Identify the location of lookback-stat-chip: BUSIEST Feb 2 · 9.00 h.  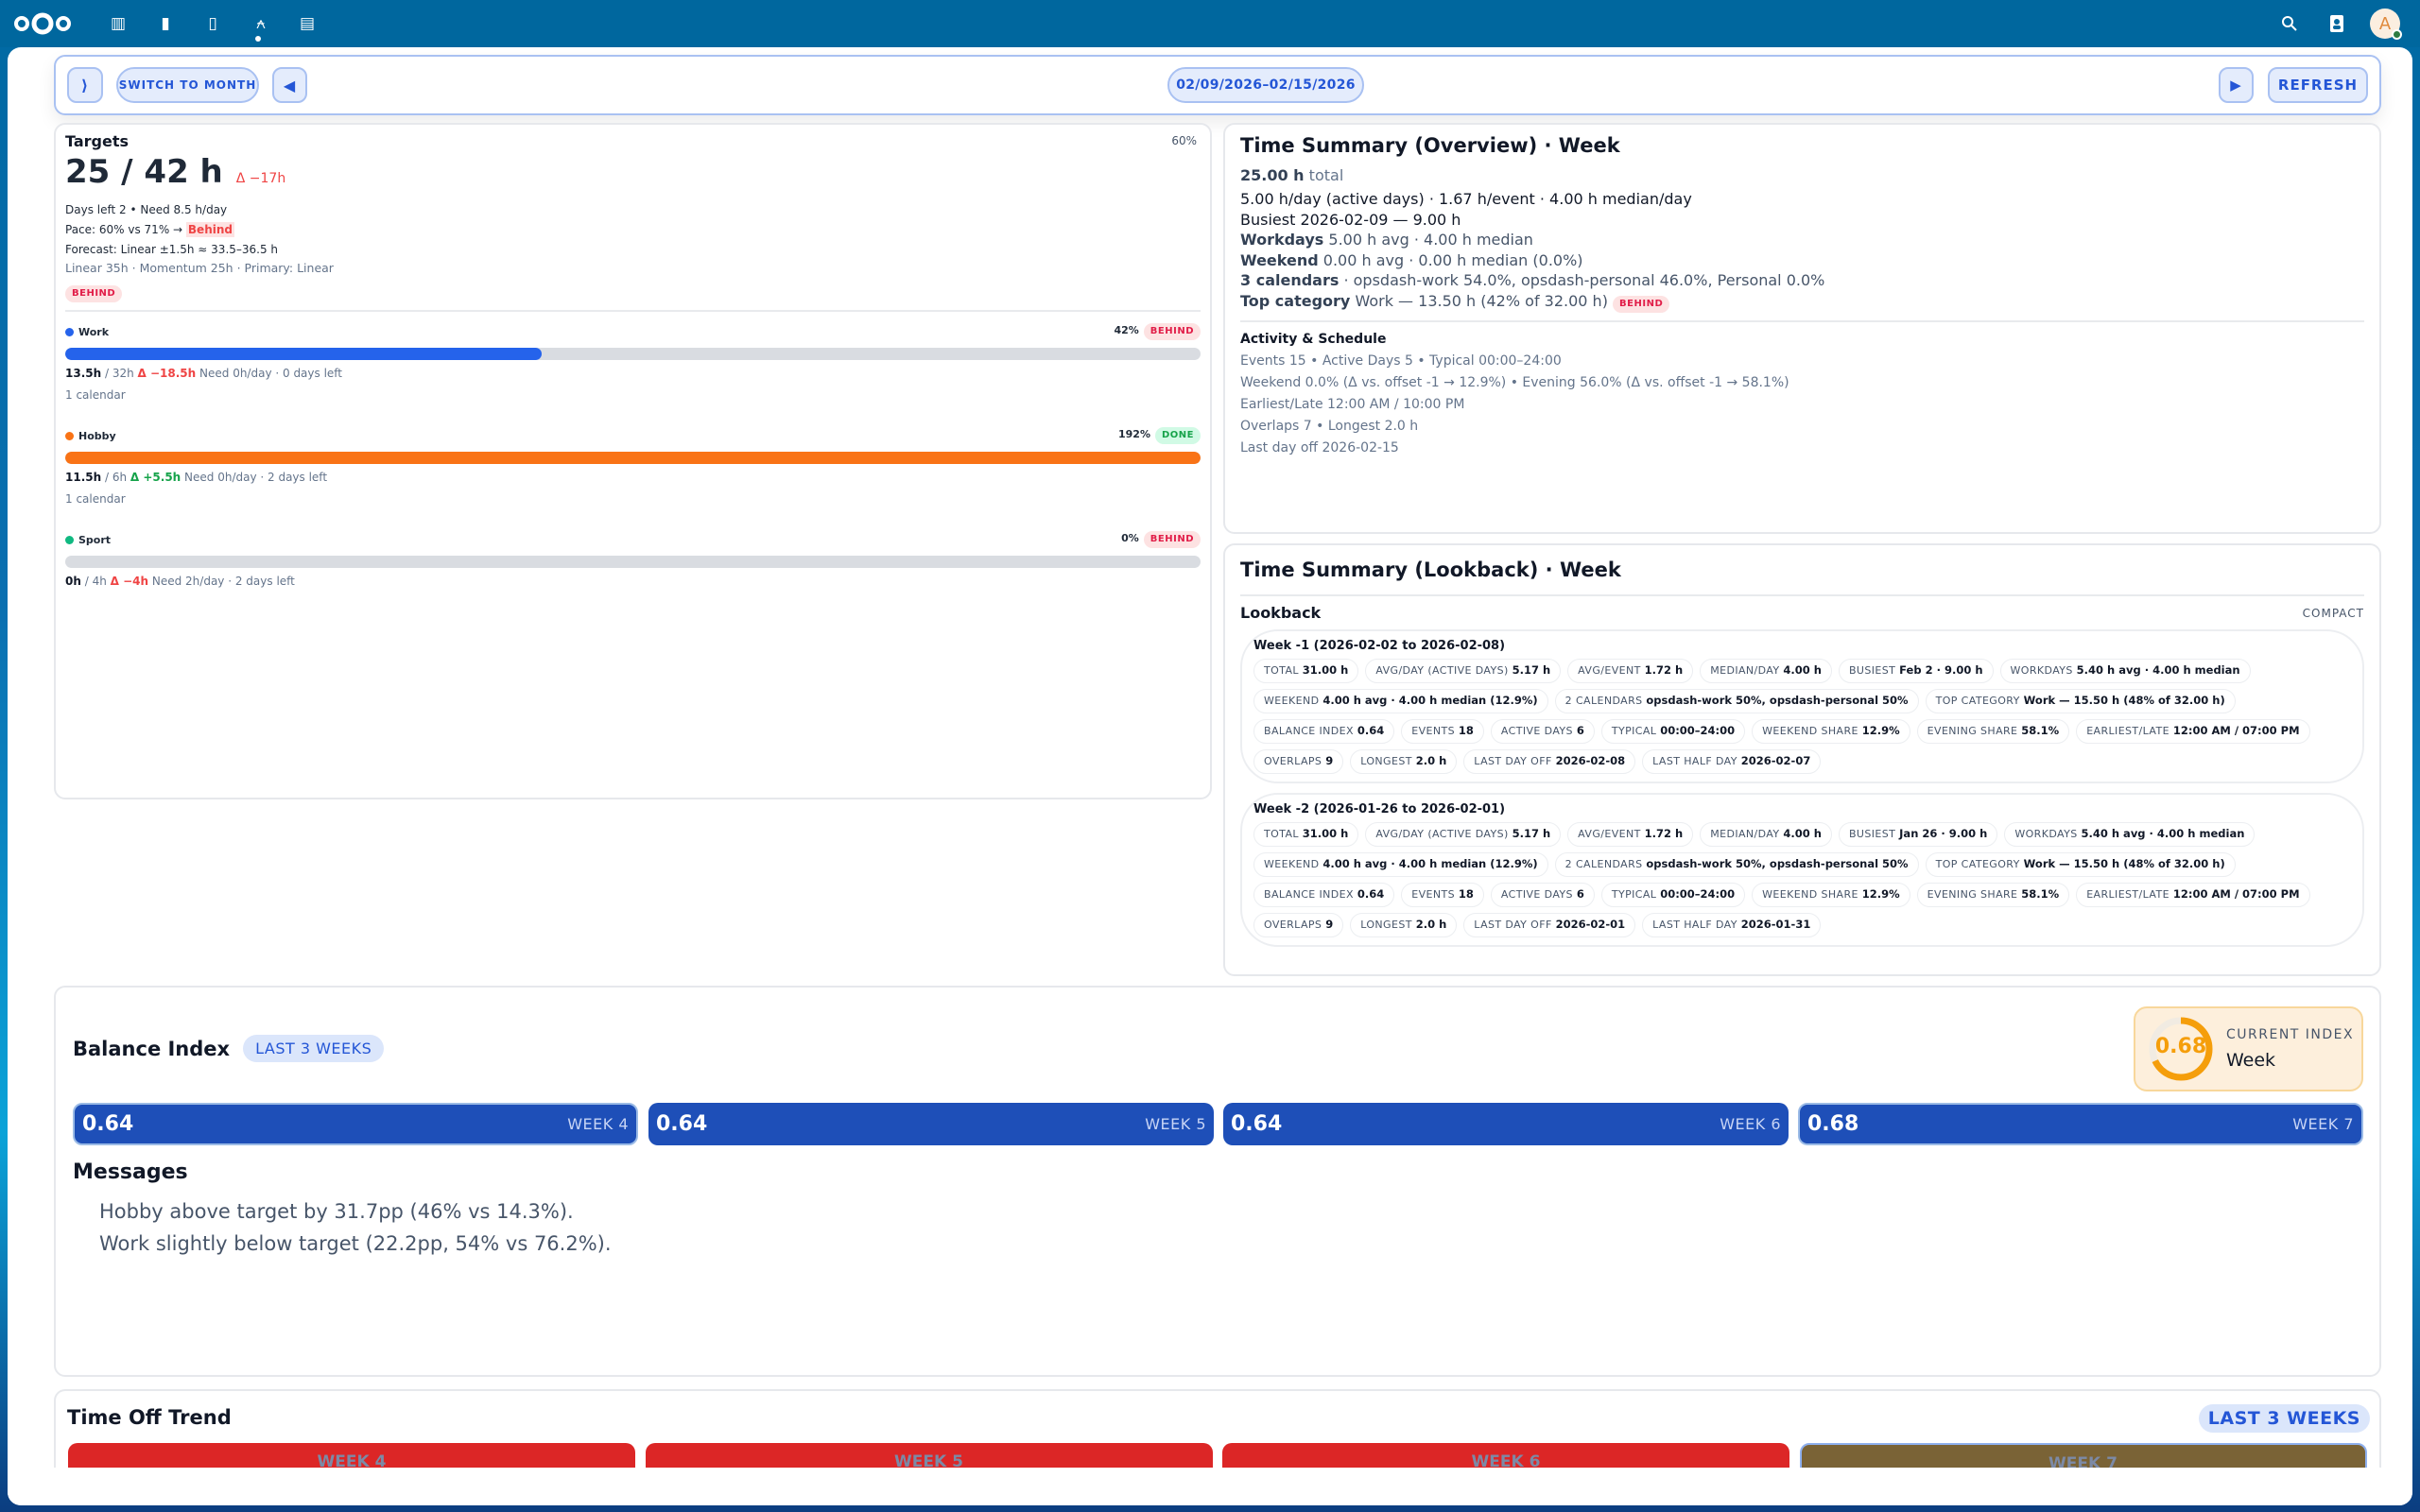
(1916, 671).